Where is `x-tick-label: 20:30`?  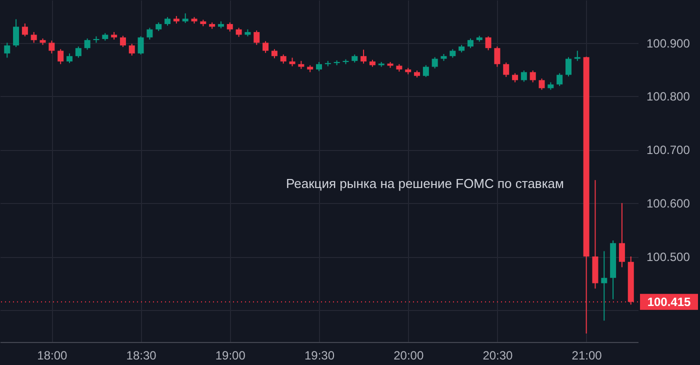
x-tick-label: 20:30 is located at coordinates (498, 355).